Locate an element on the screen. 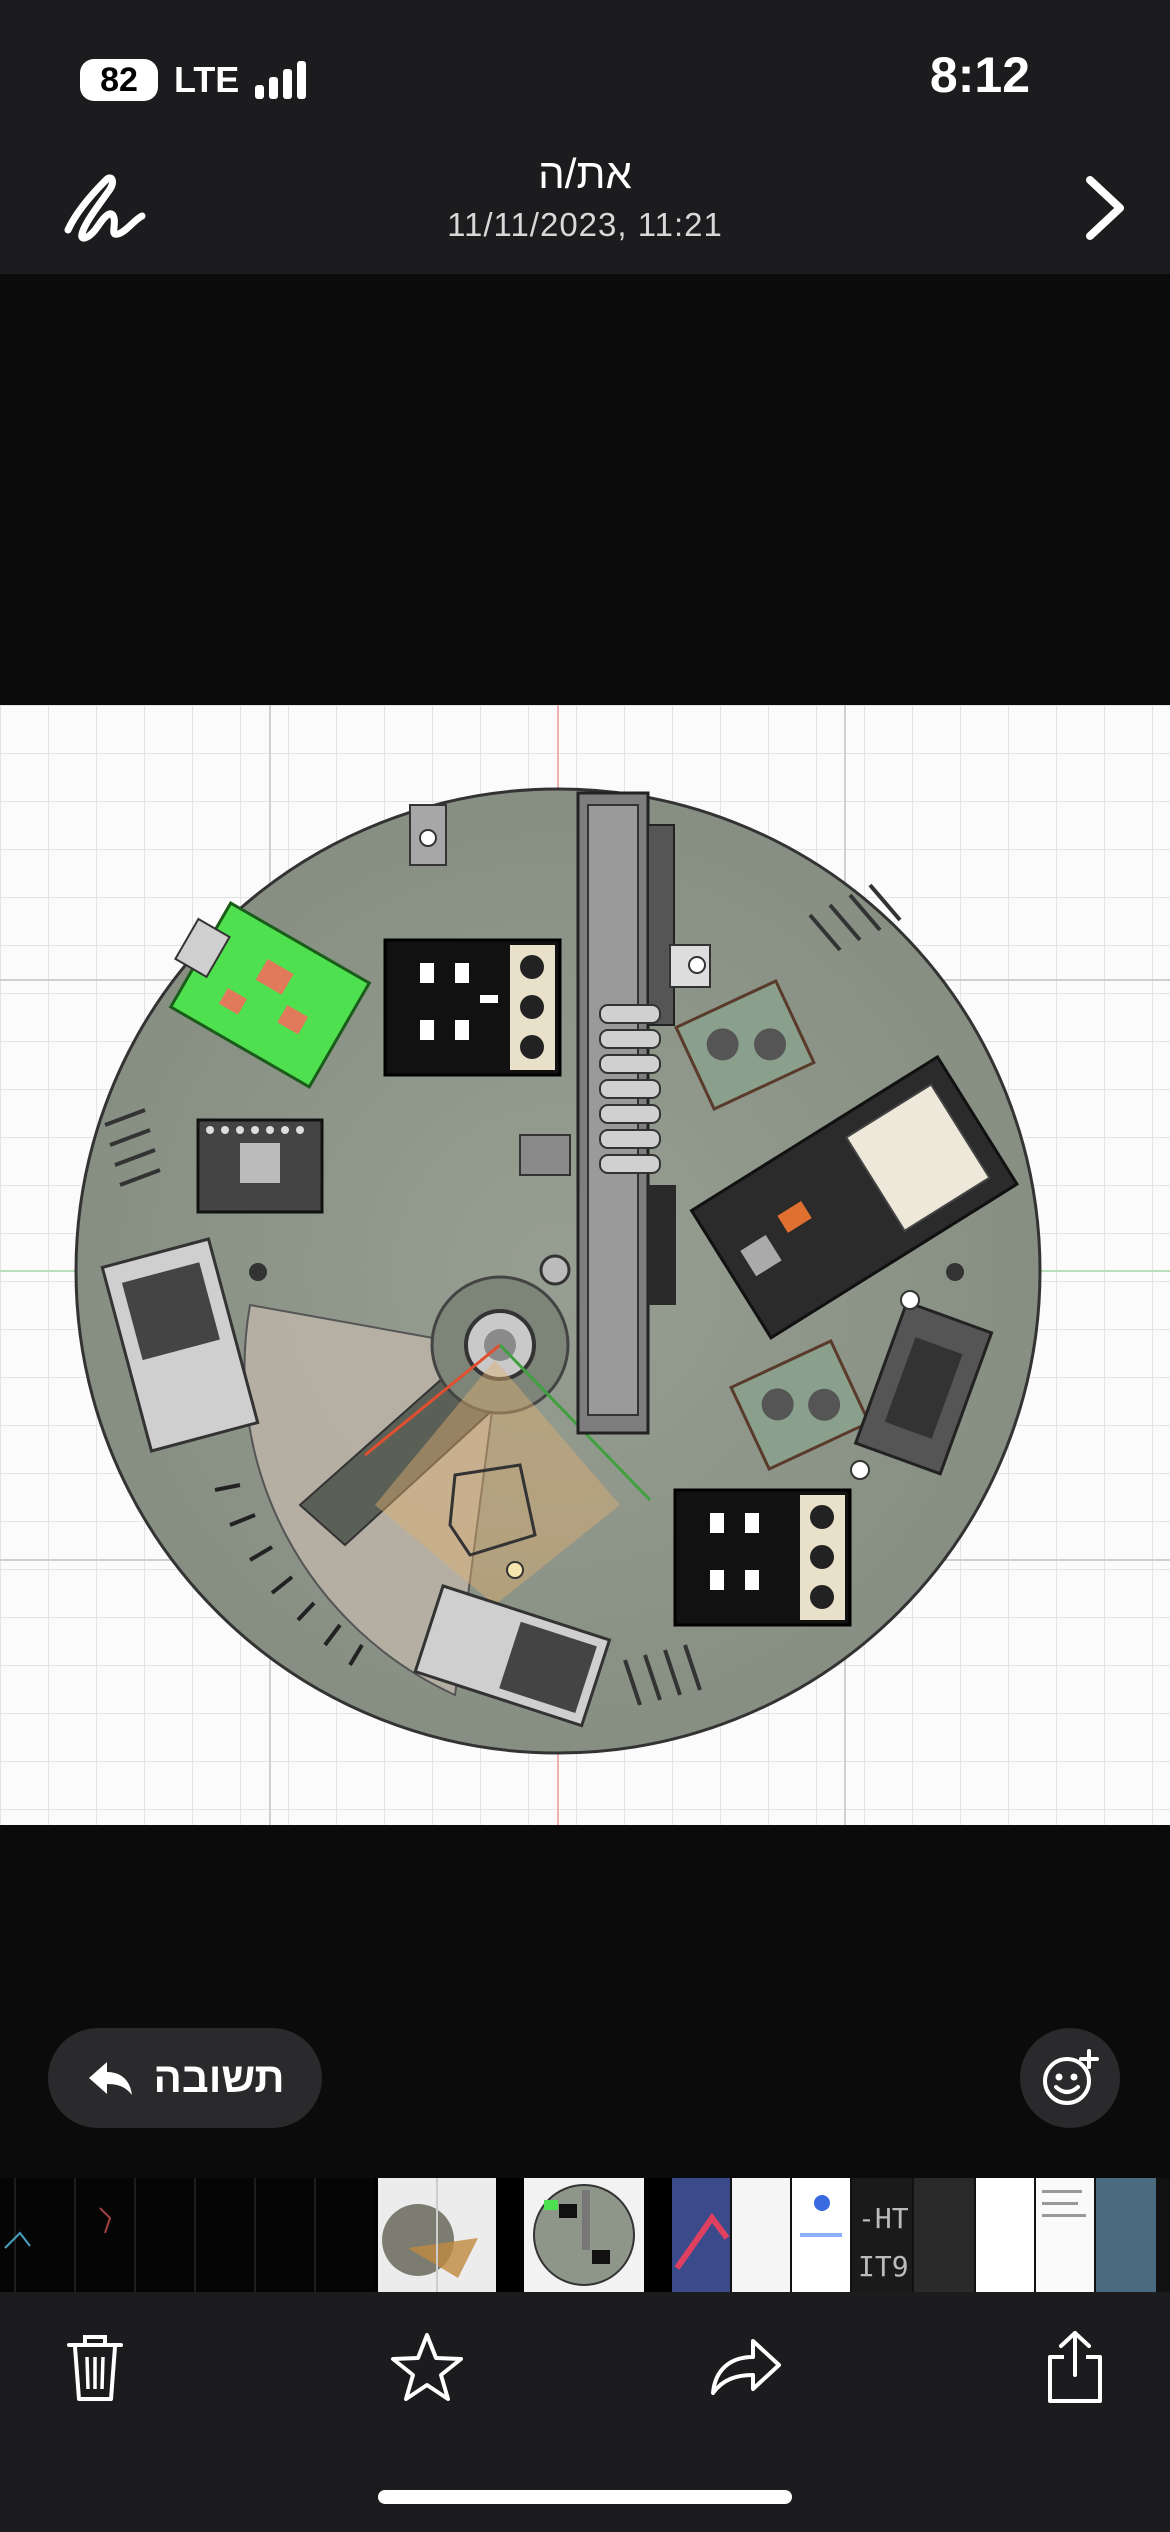 This screenshot has height=2532, width=1170. star-icon is located at coordinates (427, 2367).